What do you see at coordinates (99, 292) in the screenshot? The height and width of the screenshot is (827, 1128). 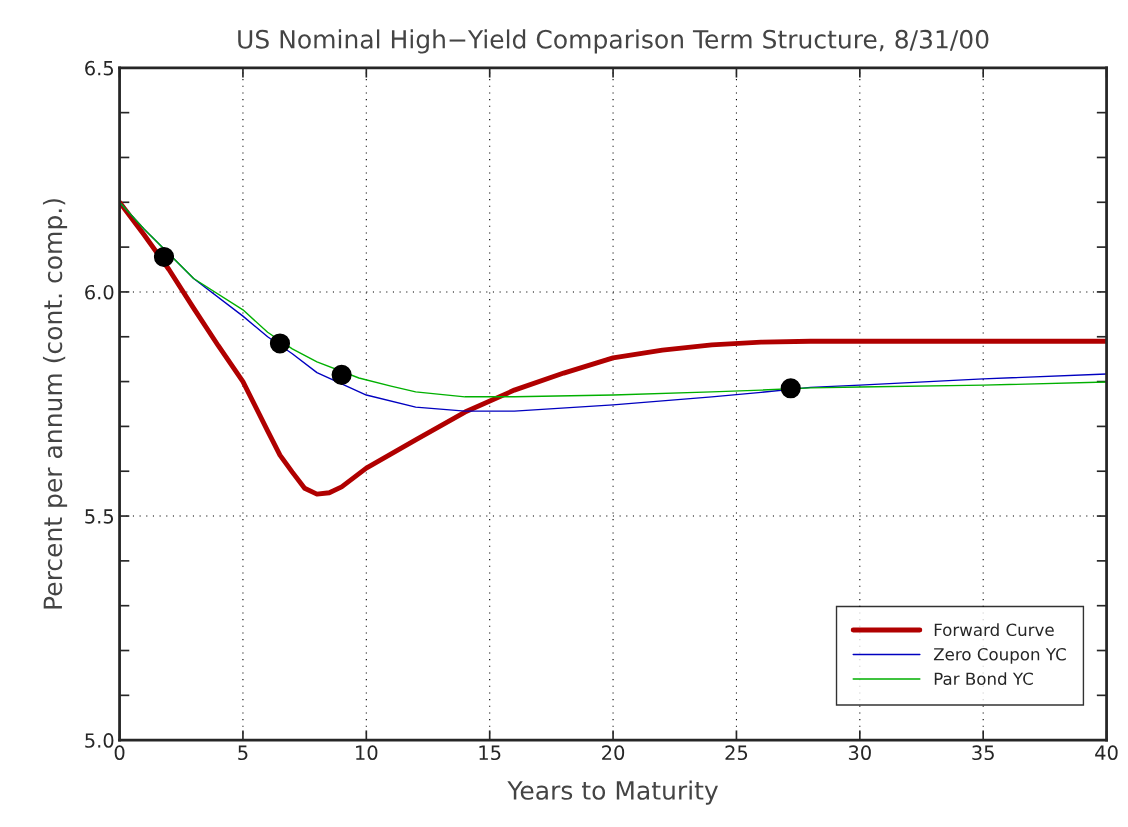 I see `y-tick-label: 6.0` at bounding box center [99, 292].